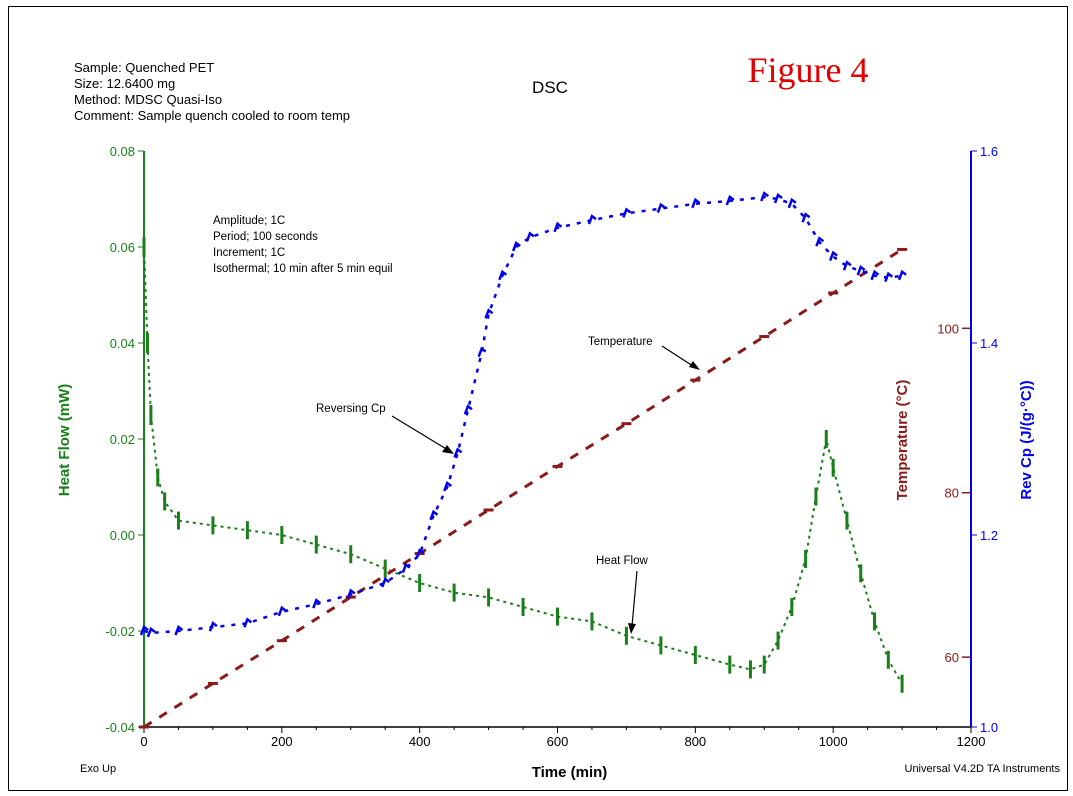  What do you see at coordinates (902, 440) in the screenshot?
I see `y-temp-axis-label: Temperature (°C)` at bounding box center [902, 440].